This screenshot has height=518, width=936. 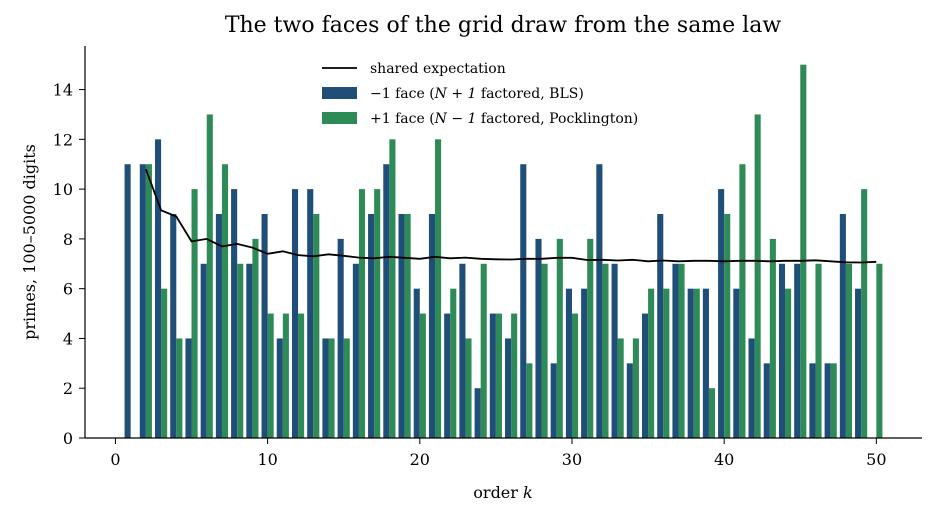 What do you see at coordinates (502, 492) in the screenshot?
I see `x-axis-label: order k` at bounding box center [502, 492].